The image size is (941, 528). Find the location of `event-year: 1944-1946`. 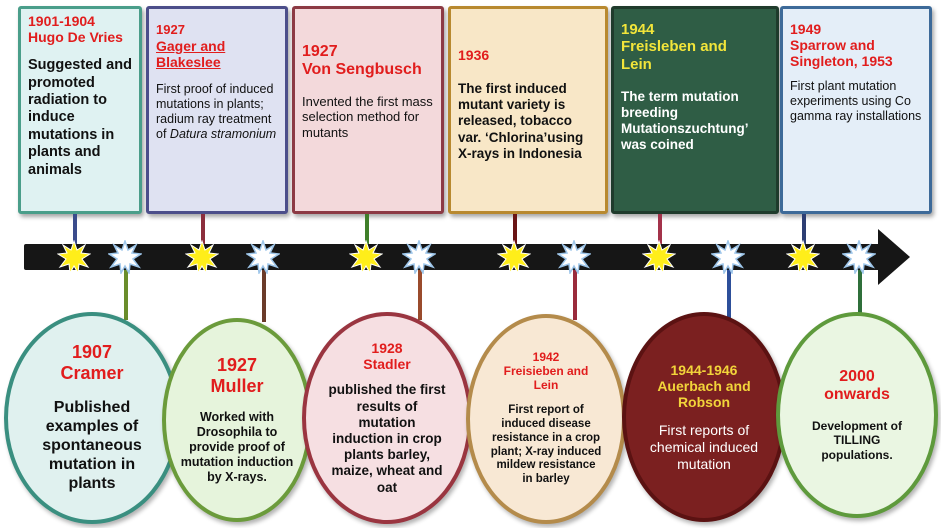

event-year: 1944-1946 is located at coordinates (704, 369).